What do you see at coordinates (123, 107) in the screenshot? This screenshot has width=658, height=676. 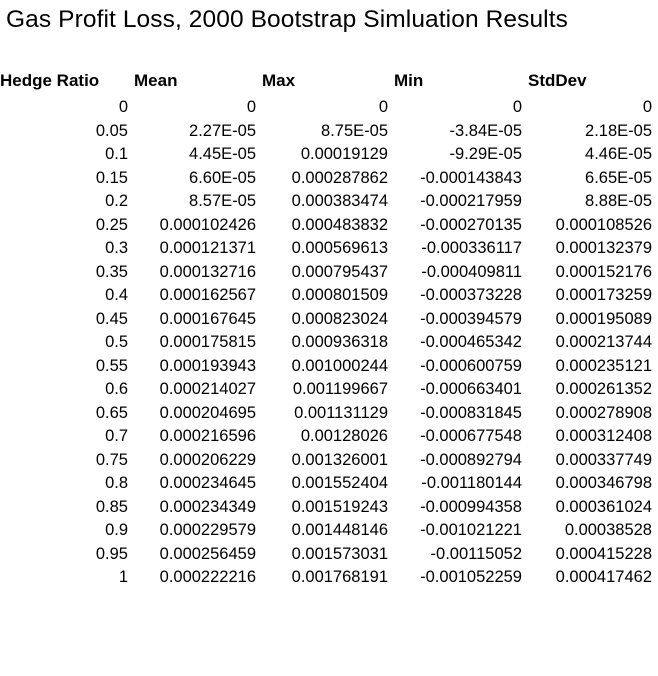 I see `cell-hedge-ratio: 0` at bounding box center [123, 107].